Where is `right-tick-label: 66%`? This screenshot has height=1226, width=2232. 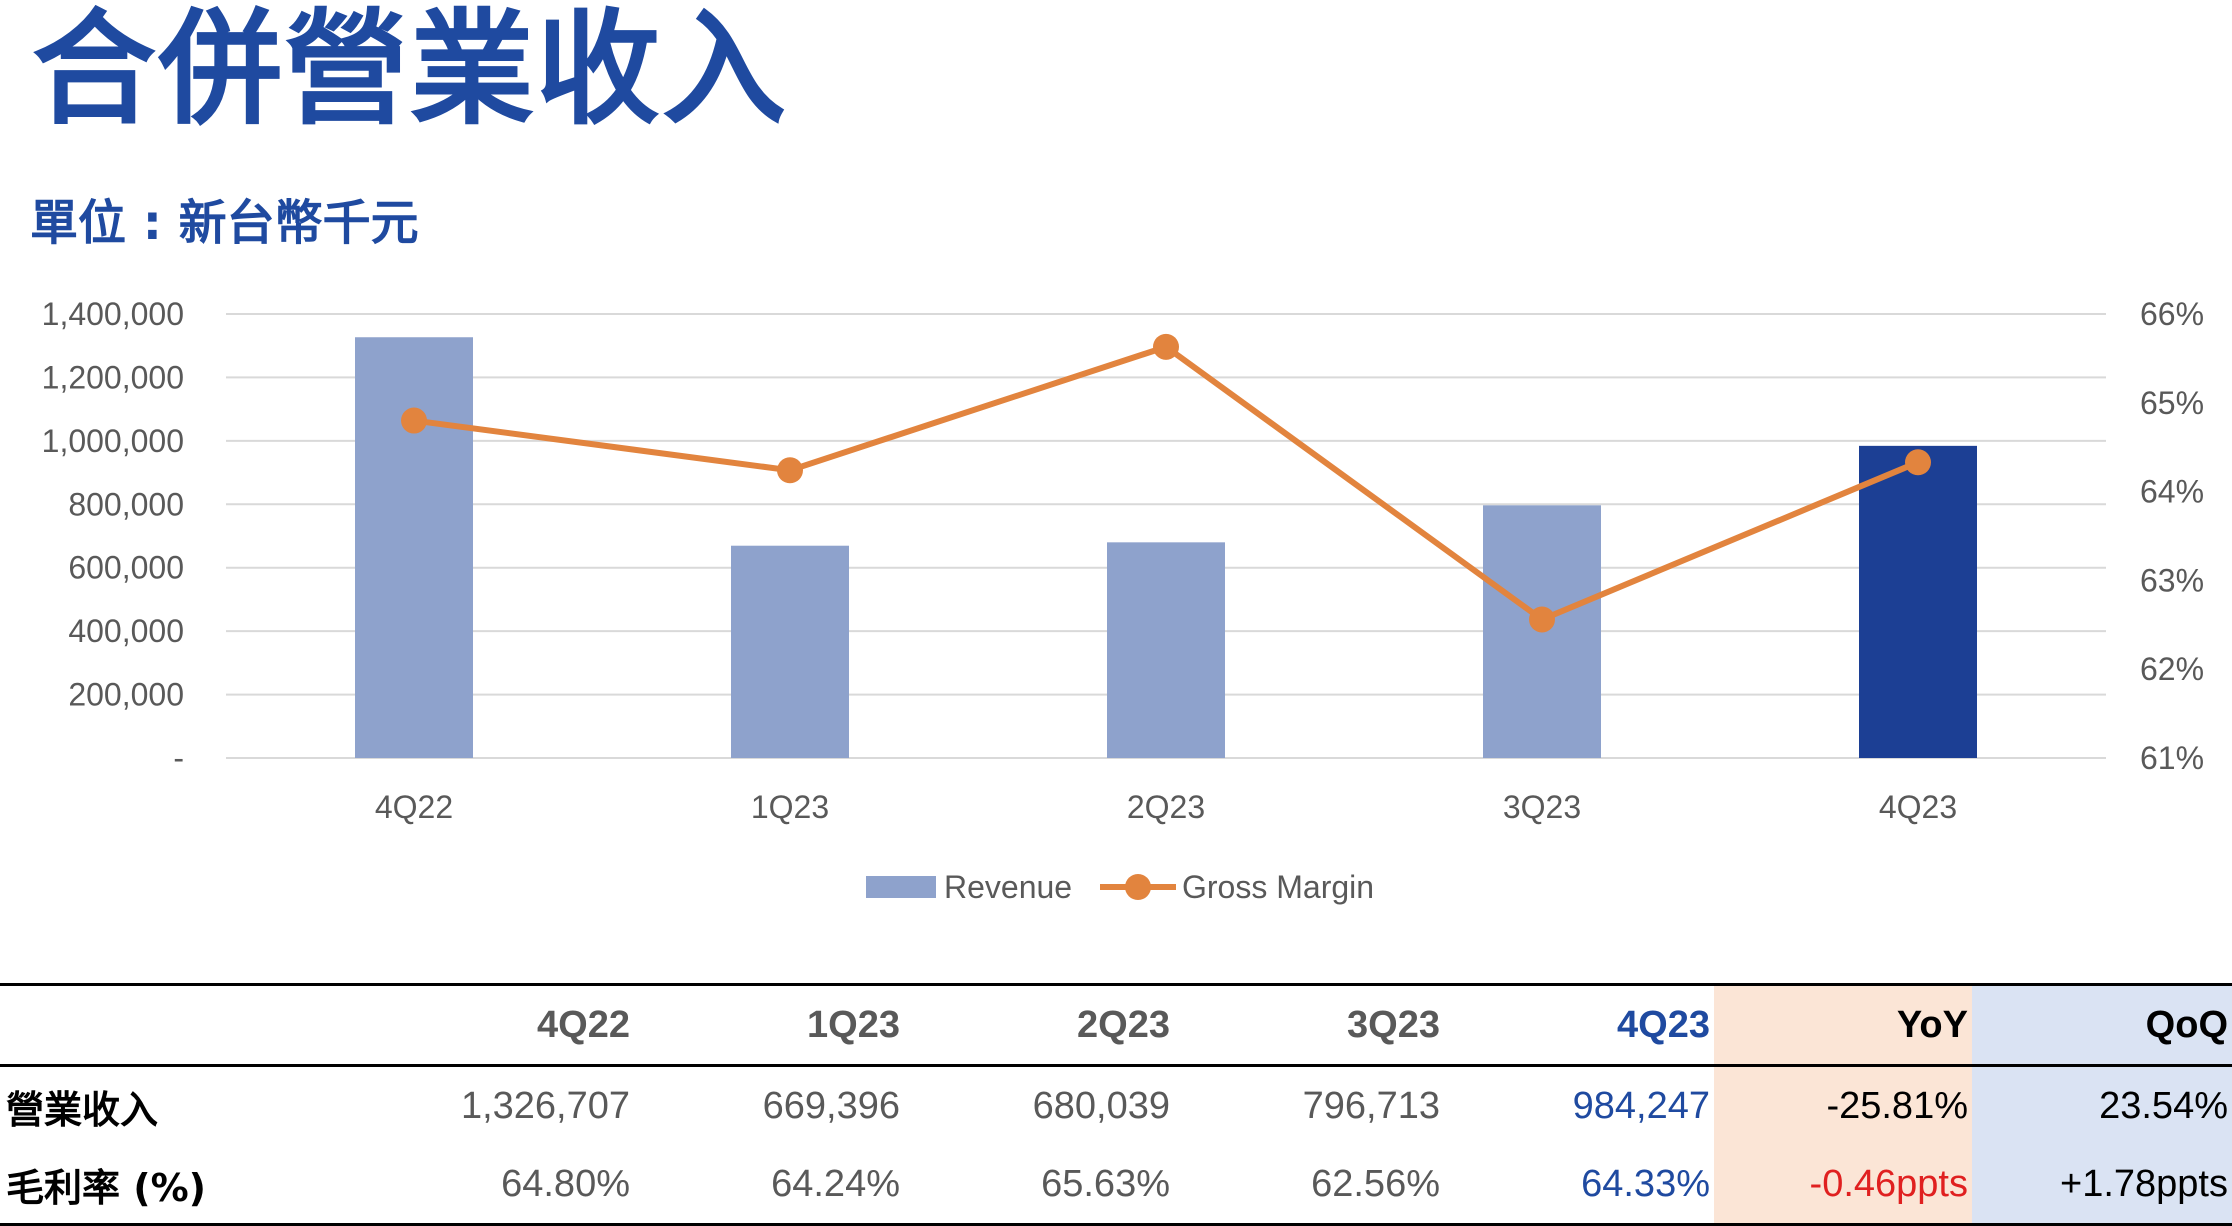
right-tick-label: 66% is located at coordinates (2172, 314).